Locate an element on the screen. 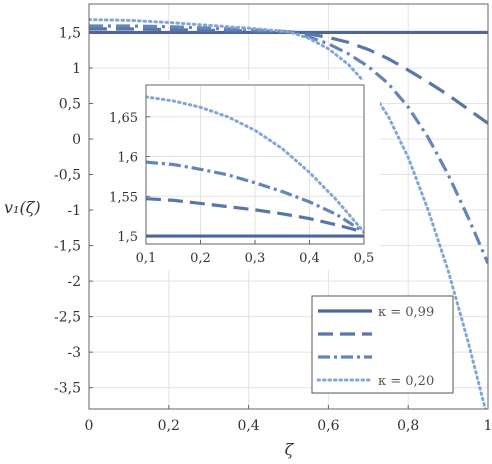 The image size is (492, 464). main-y-tick-label: -3,5 is located at coordinates (67, 389).